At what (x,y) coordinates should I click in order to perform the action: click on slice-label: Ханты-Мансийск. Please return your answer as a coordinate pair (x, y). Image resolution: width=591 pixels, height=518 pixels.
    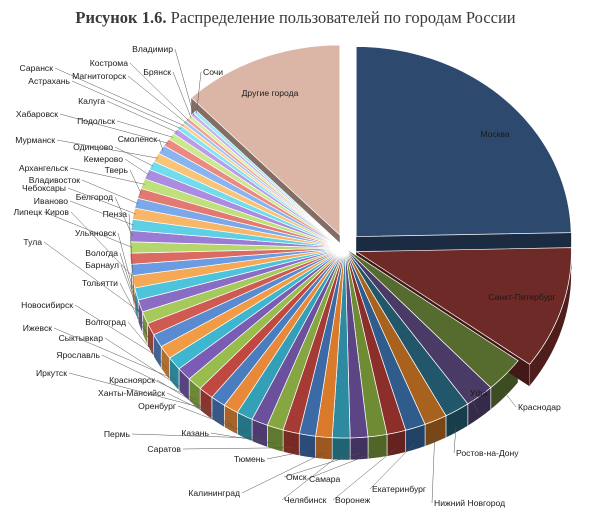
    Looking at the image, I should click on (131, 393).